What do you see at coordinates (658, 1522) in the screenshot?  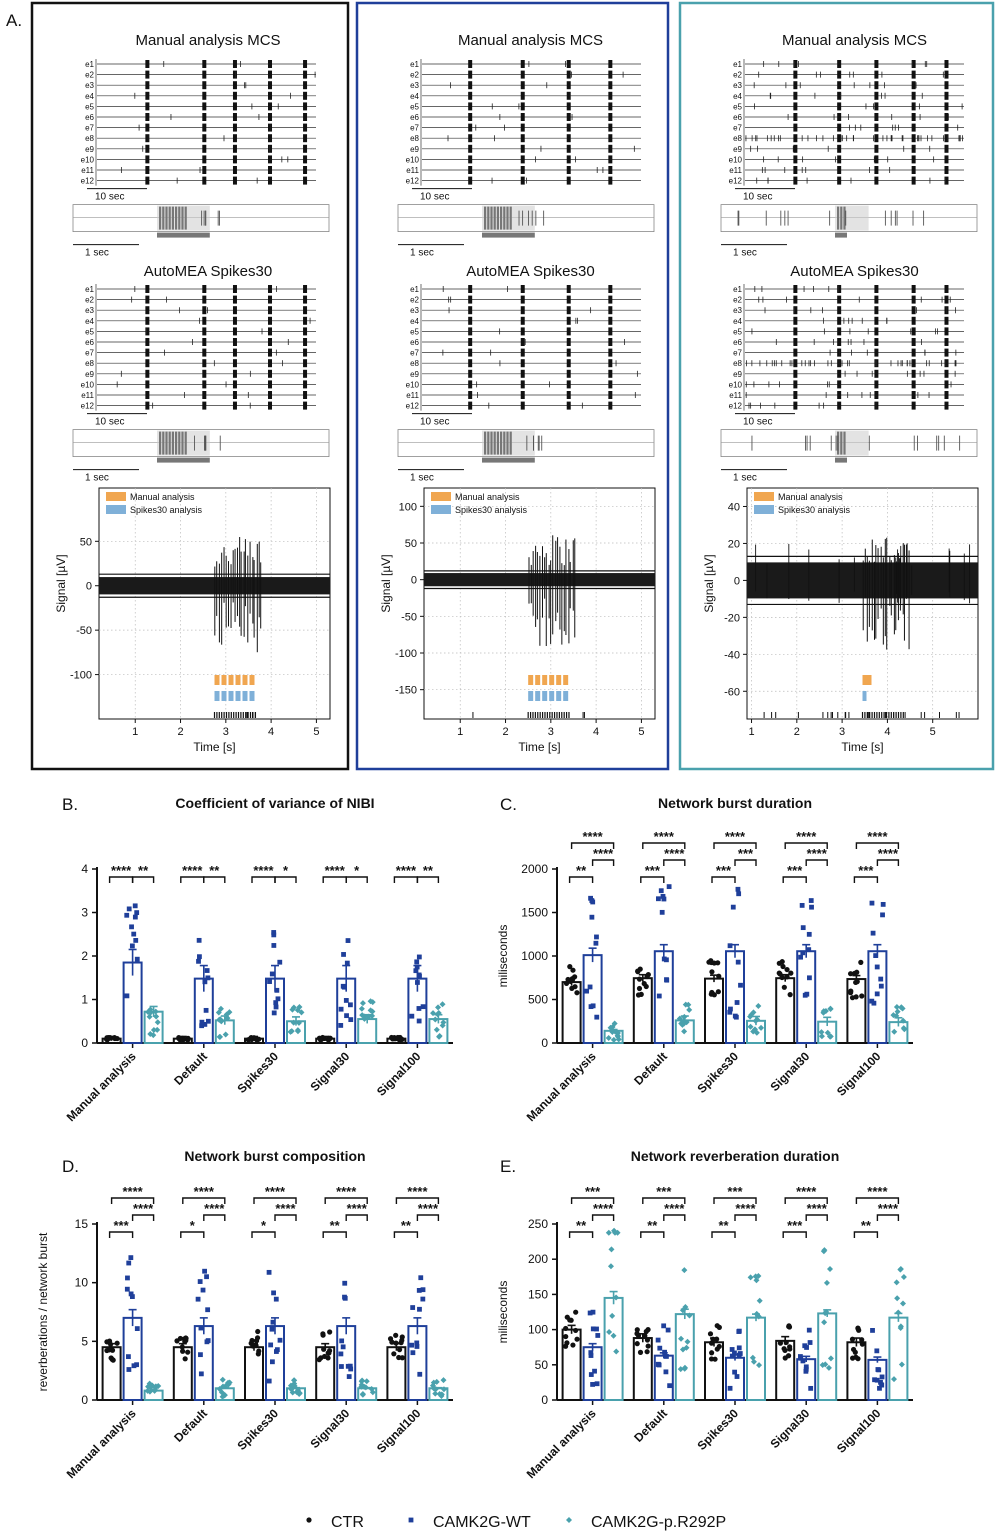 I see `legend-label: CAMK2G-p.R292P` at bounding box center [658, 1522].